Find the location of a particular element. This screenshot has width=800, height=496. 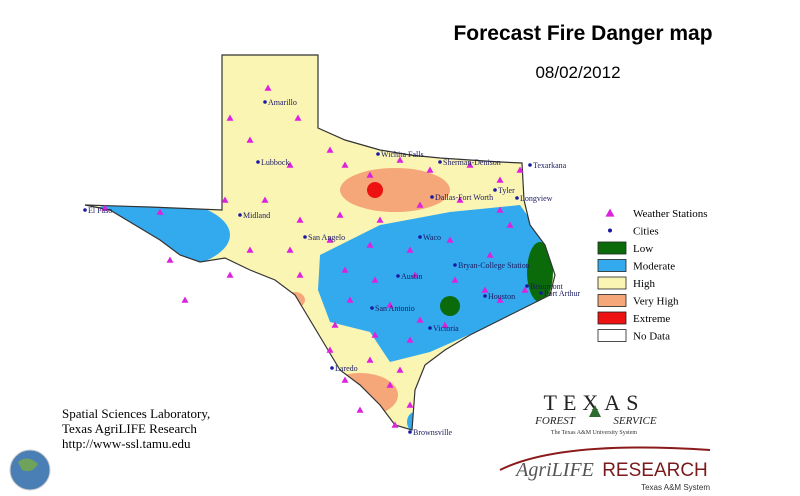

city-label: Dallas-Fort Worth is located at coordinates (464, 197).